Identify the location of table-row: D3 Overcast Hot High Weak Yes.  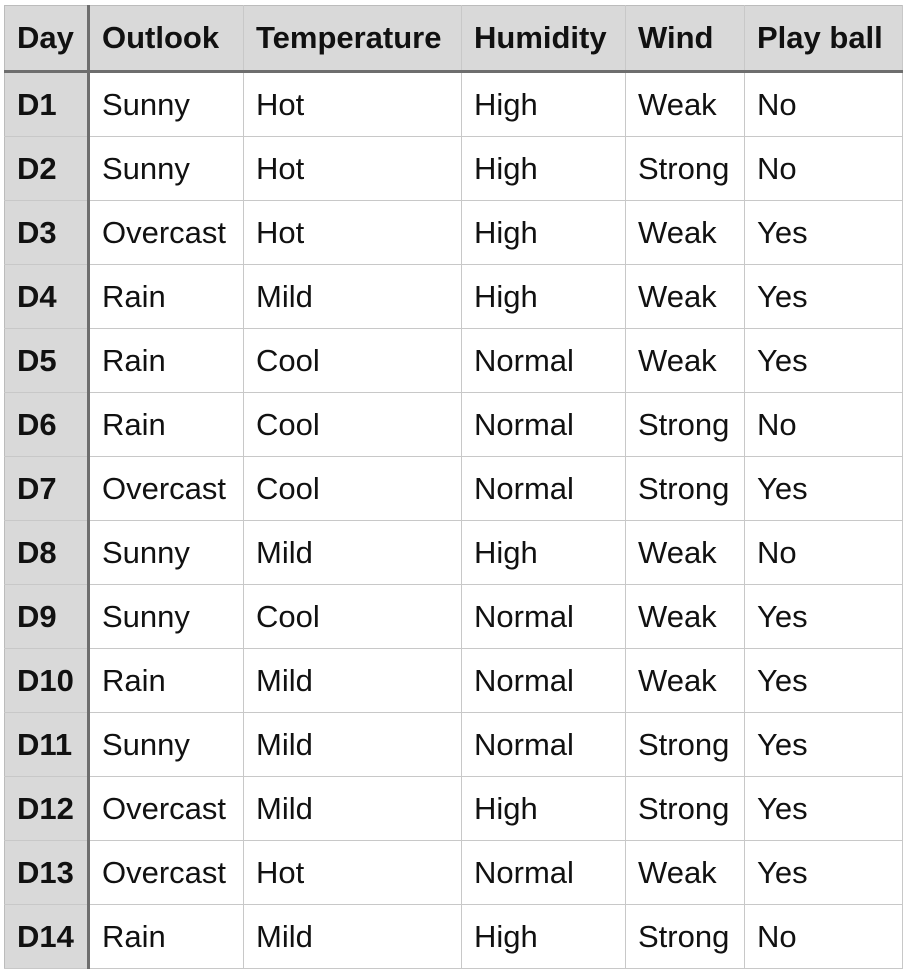
(453, 232).